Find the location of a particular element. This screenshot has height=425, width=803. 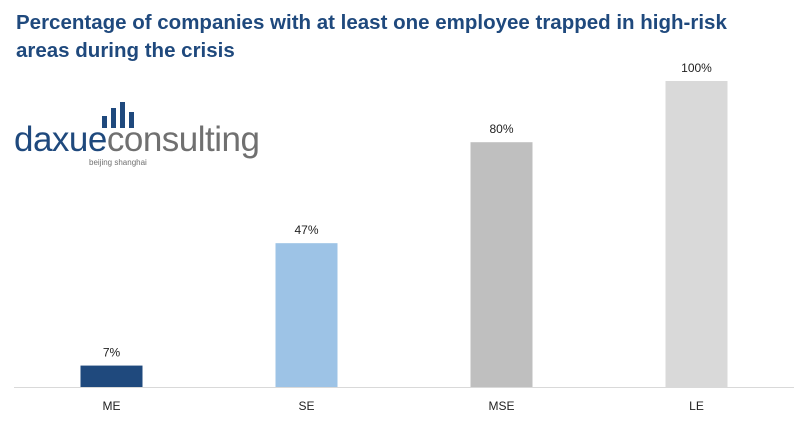

bar-se is located at coordinates (306, 315).